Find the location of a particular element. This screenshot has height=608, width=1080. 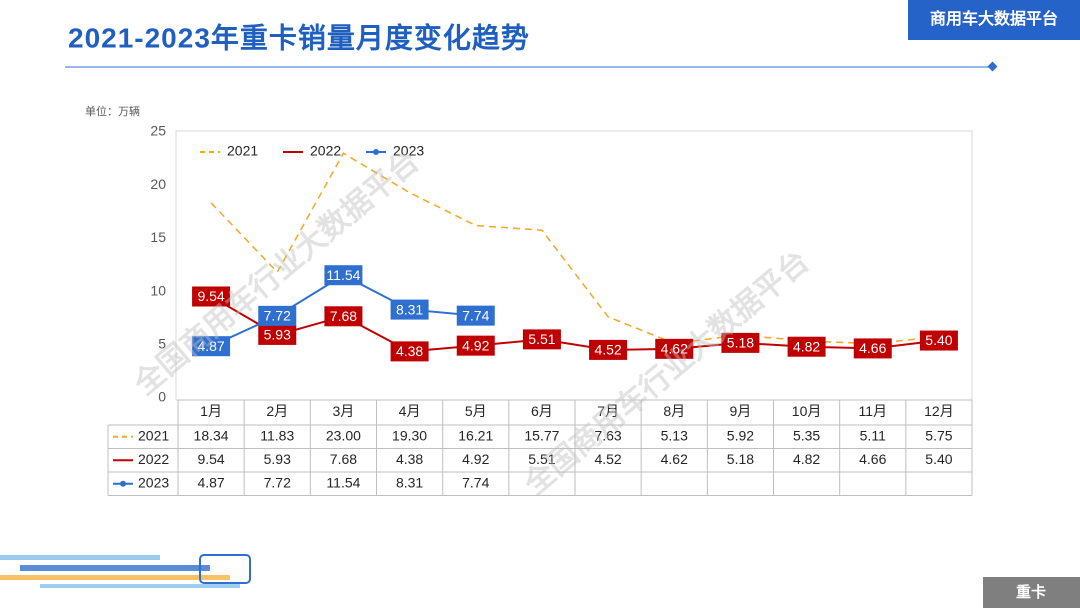

table-cell: 5.51 is located at coordinates (541, 459).